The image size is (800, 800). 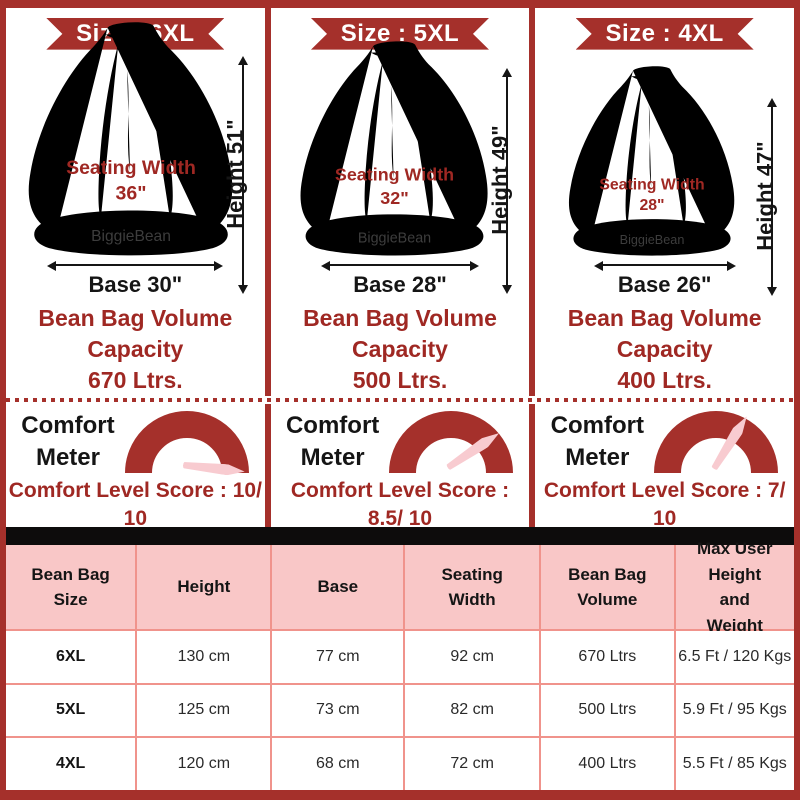 I want to click on table-cell: 670 Ltrs, so click(x=607, y=657).